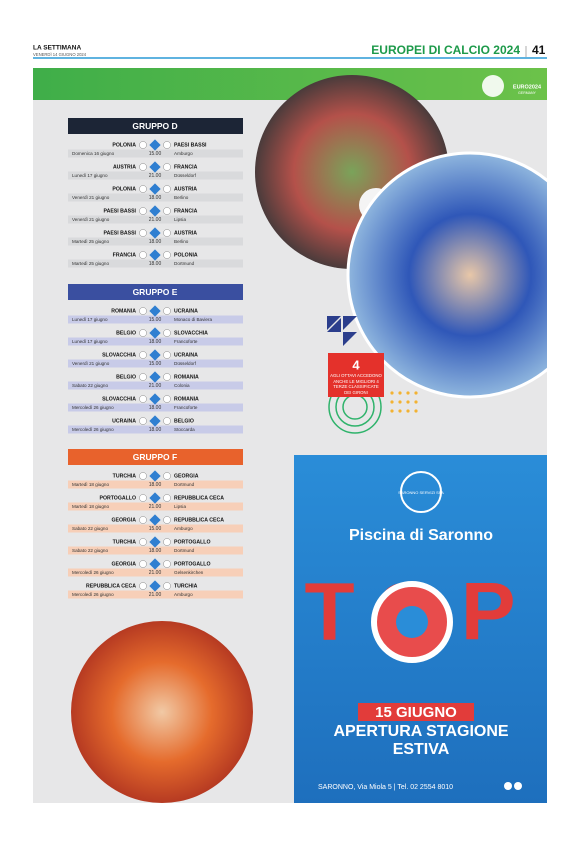 The image size is (580, 842). Describe the element at coordinates (162, 712) in the screenshot. I see `photo-fans-portugal` at that location.